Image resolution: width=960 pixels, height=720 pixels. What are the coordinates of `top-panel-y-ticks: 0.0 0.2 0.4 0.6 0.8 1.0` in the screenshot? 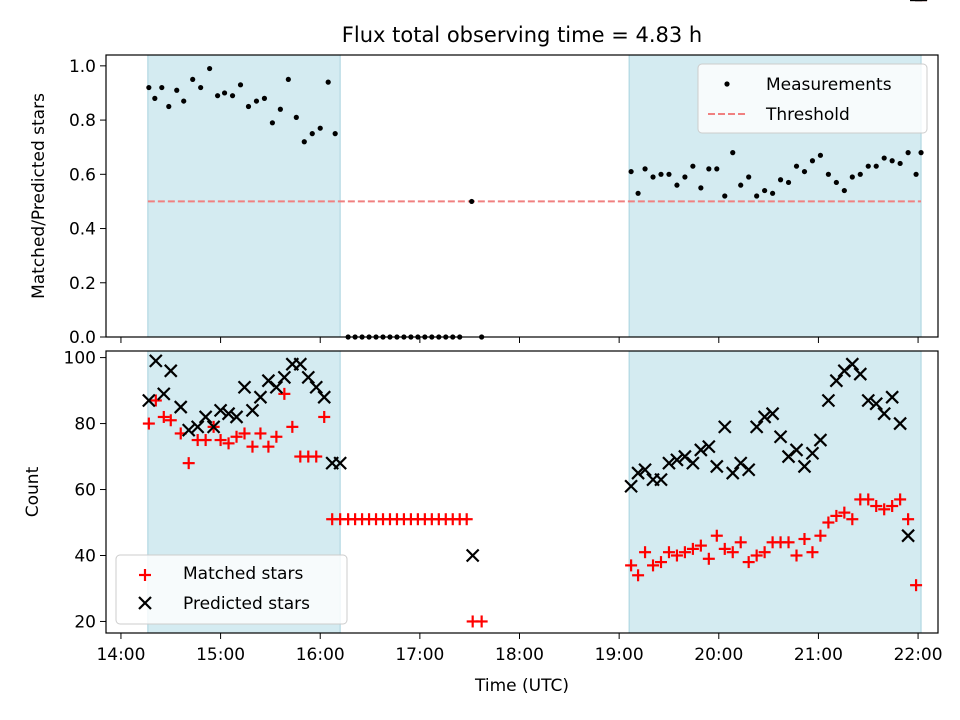 It's located at (87, 202).